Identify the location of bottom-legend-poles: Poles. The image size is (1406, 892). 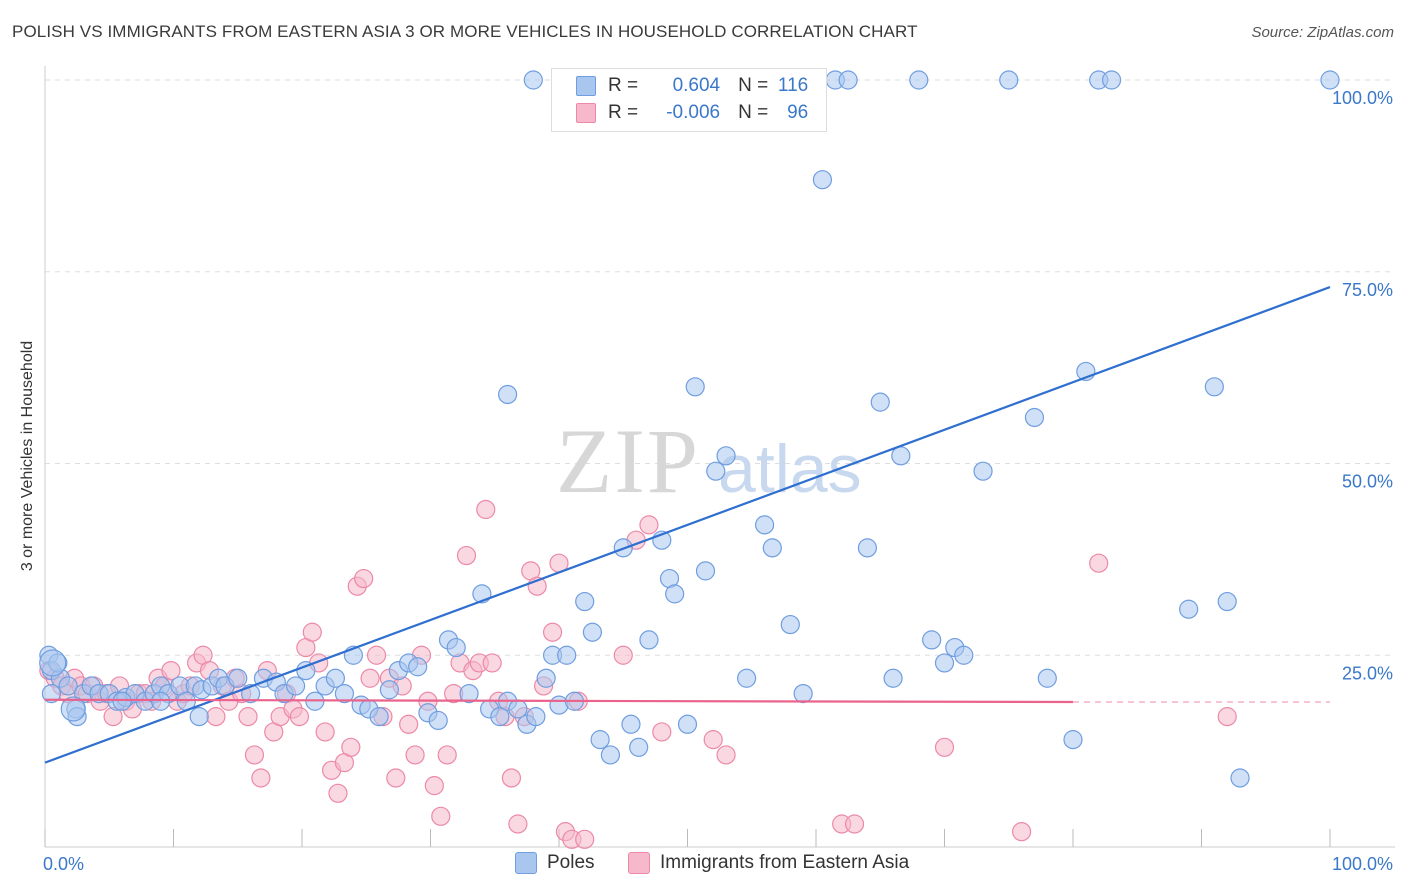
(555, 863).